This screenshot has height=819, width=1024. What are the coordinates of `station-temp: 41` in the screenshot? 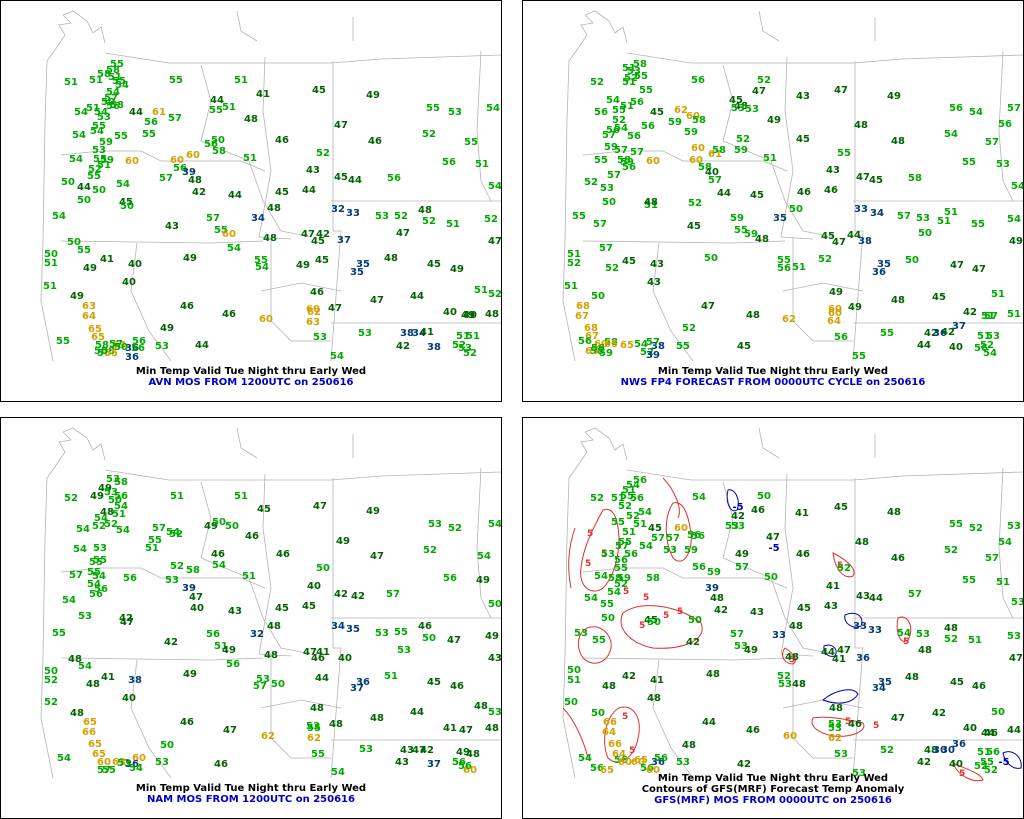 It's located at (839, 659).